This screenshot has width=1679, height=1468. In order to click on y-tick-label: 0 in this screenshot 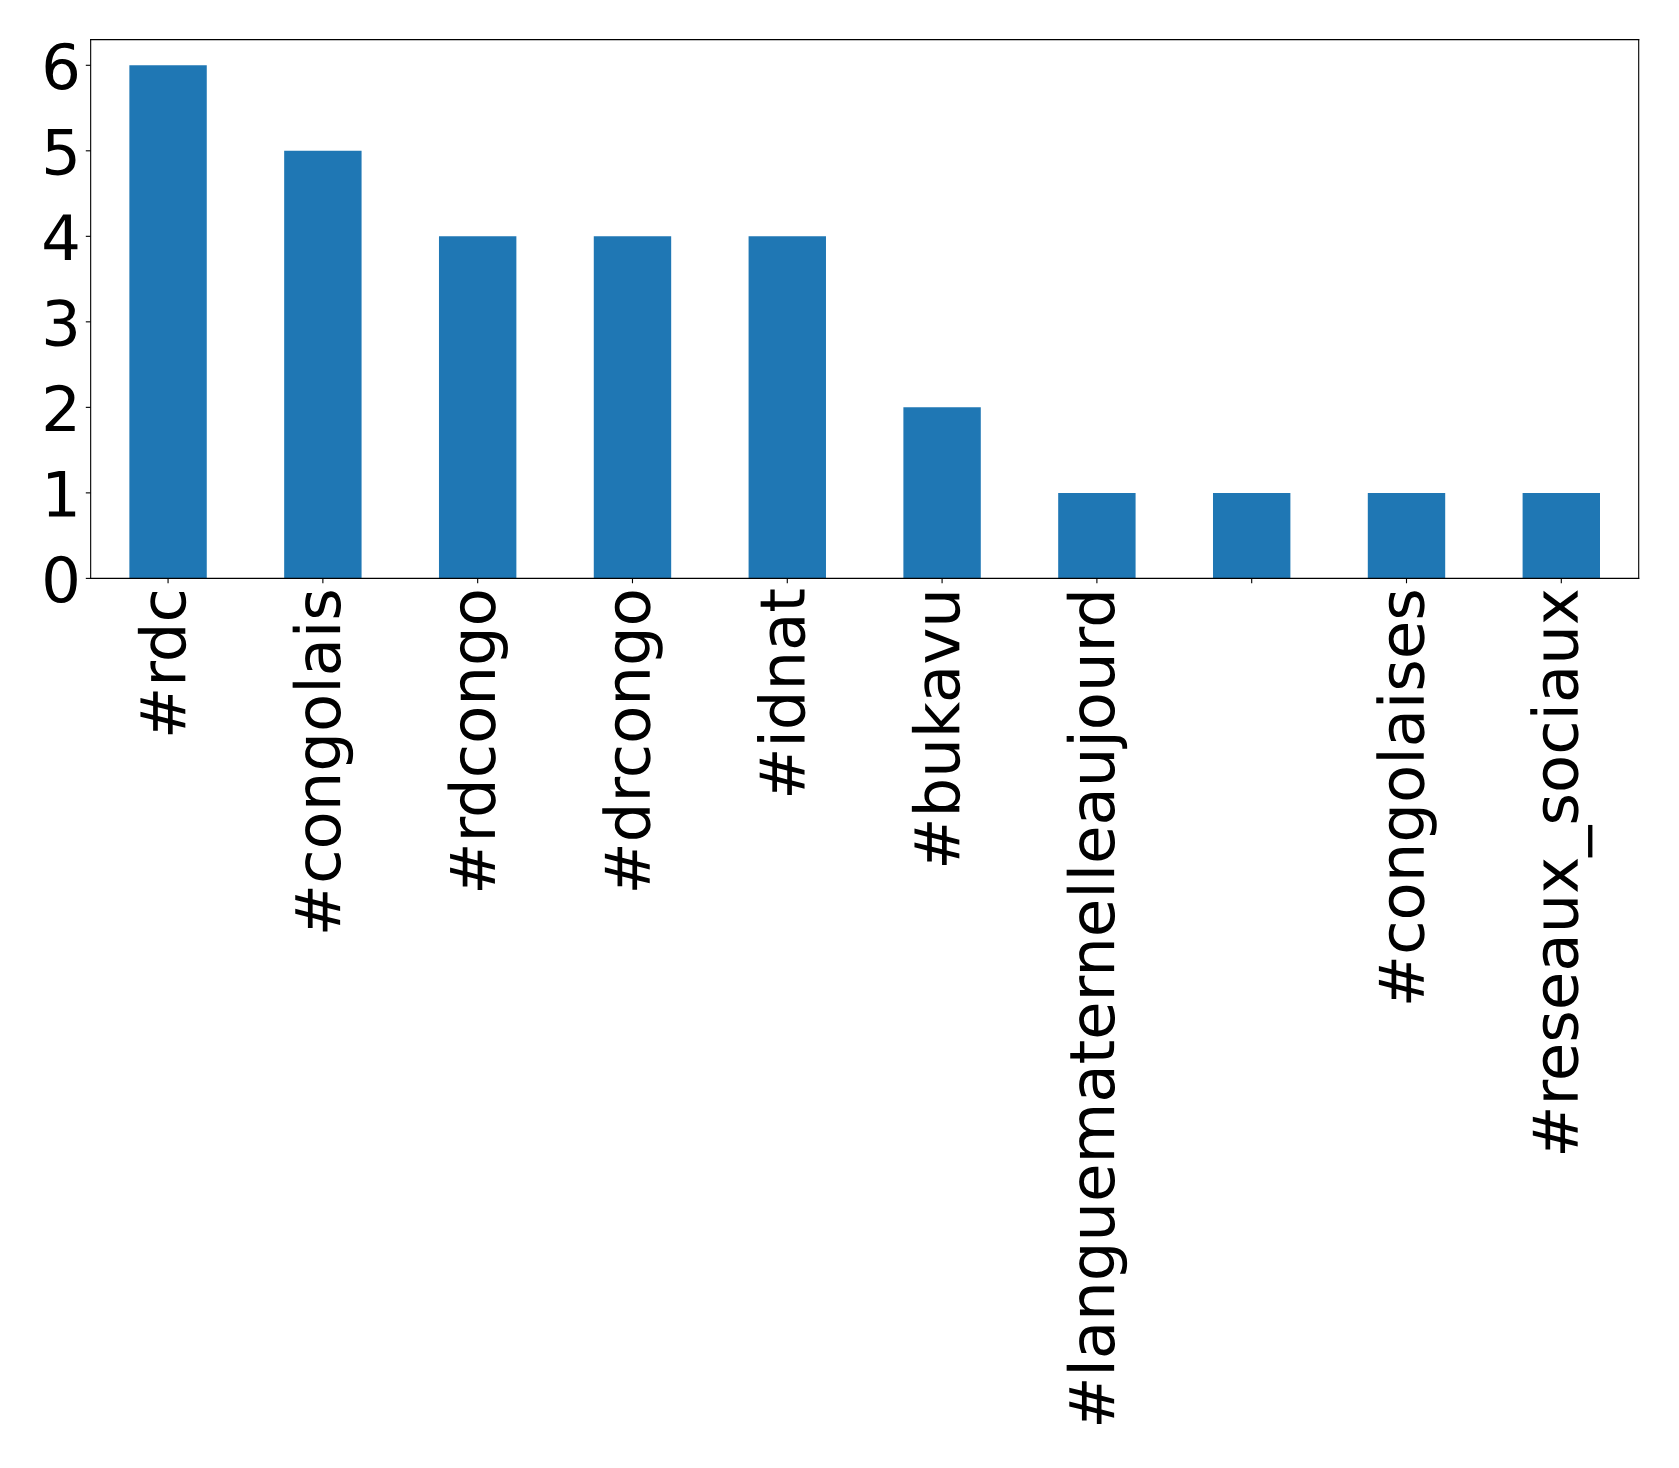, I will do `click(61, 579)`.